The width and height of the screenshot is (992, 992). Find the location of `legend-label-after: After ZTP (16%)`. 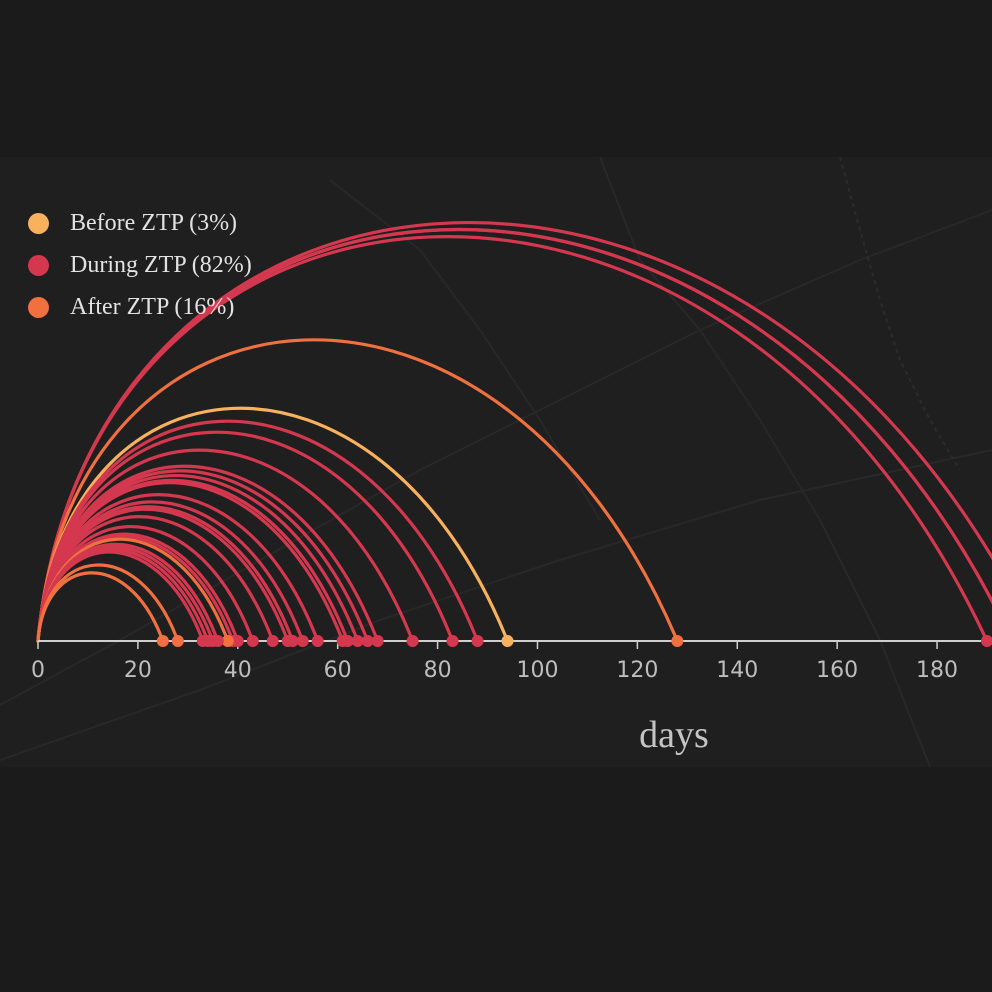

legend-label-after: After ZTP (16%) is located at coordinates (152, 306).